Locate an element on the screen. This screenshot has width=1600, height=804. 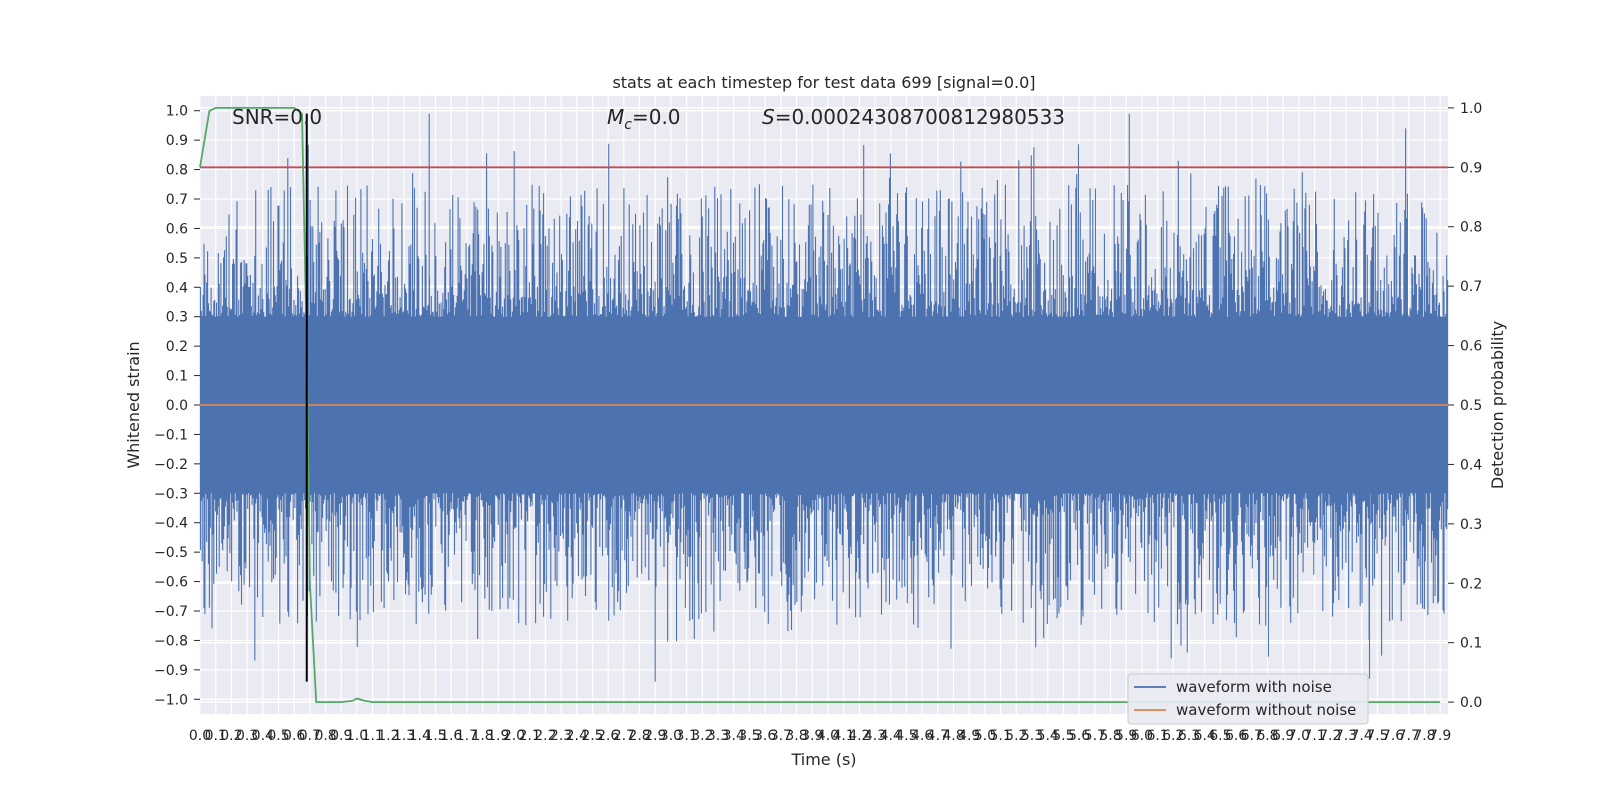
y2-tick-label: 0.4 is located at coordinates (1471, 465).